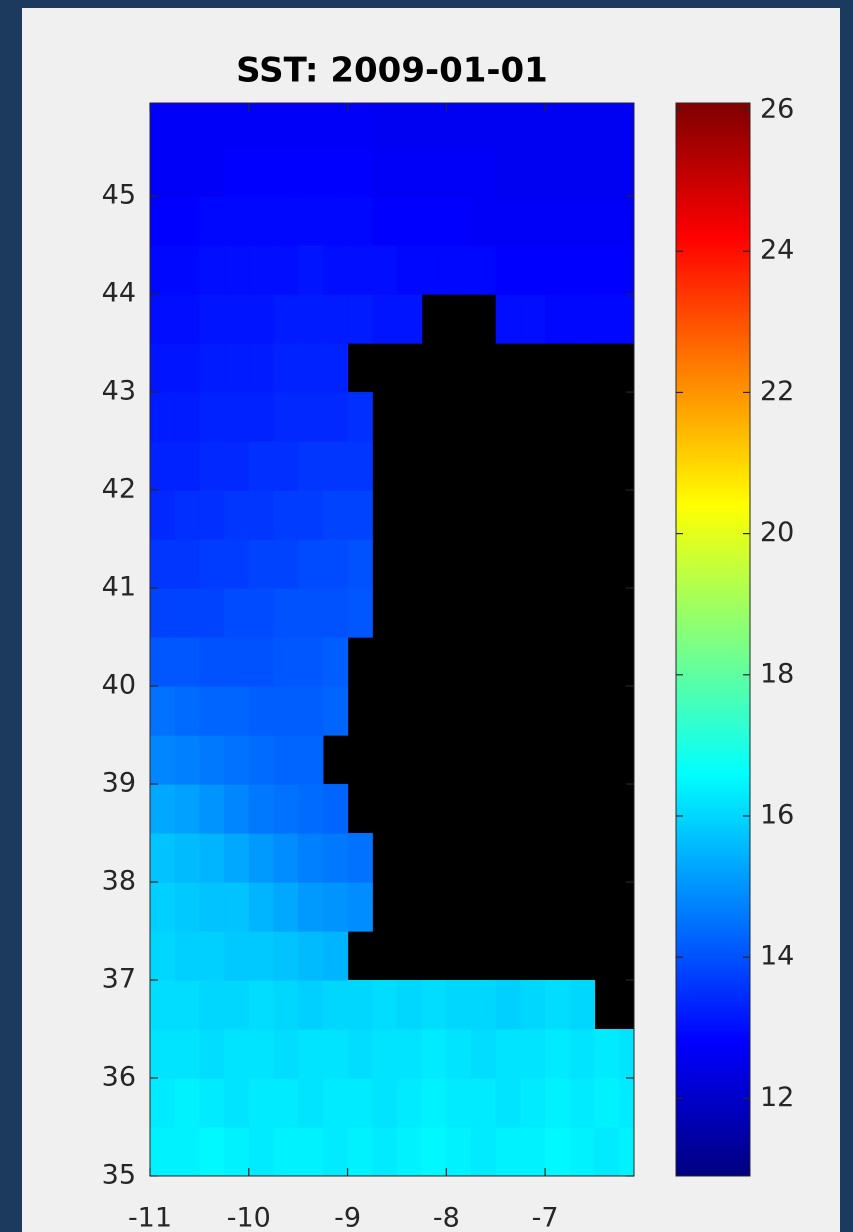 The width and height of the screenshot is (853, 1232). I want to click on y-tick-label: 44, so click(119, 293).